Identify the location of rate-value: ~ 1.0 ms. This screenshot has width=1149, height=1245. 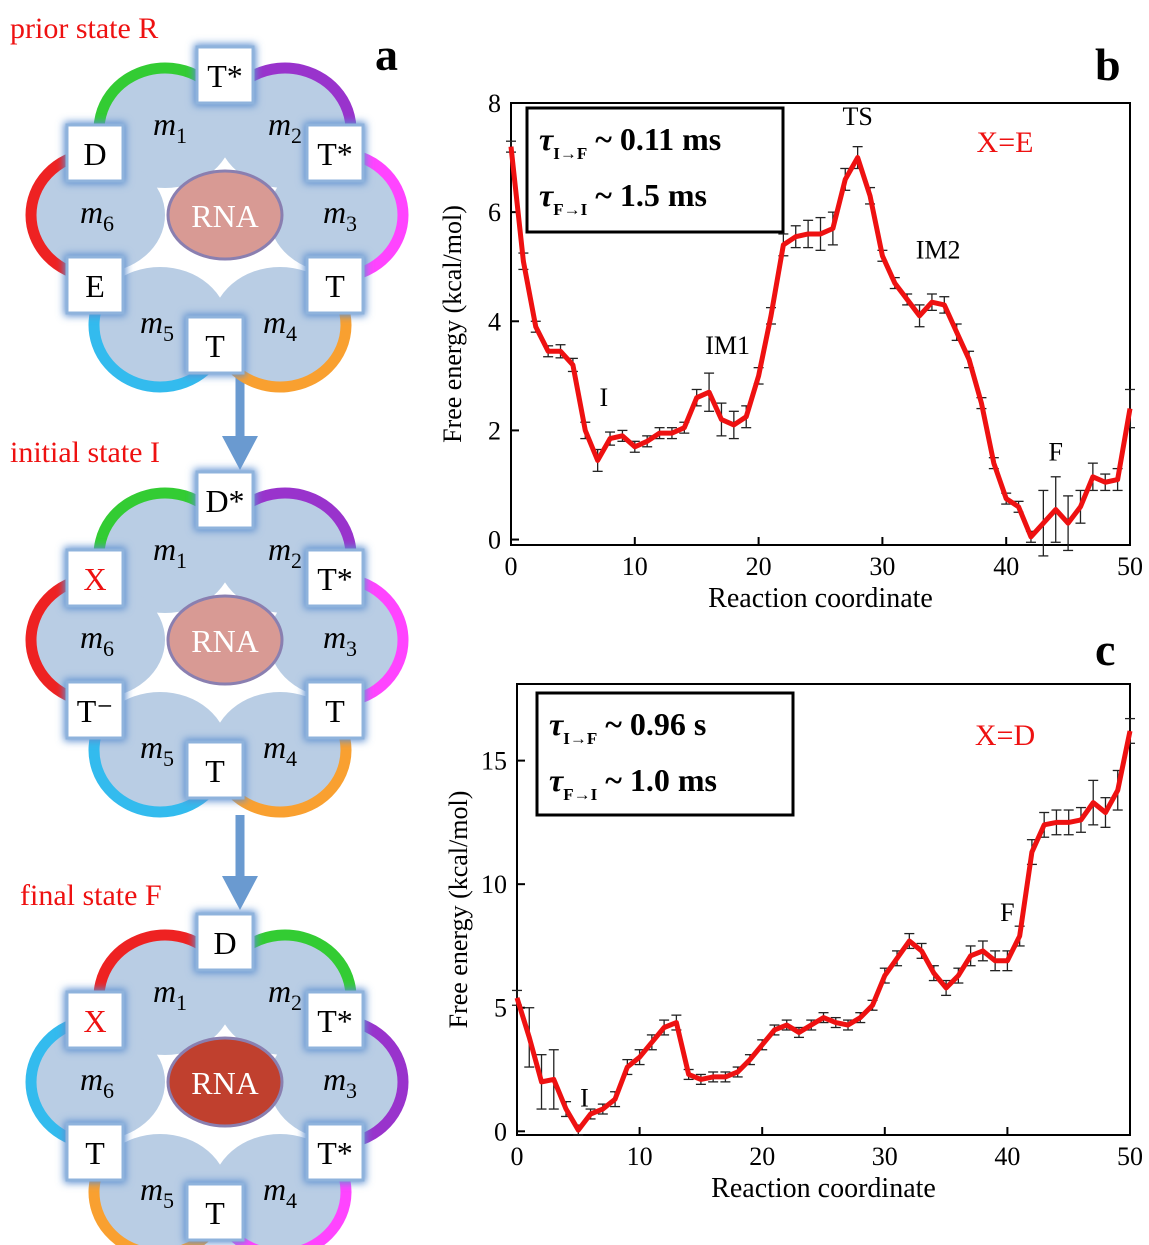
(661, 780).